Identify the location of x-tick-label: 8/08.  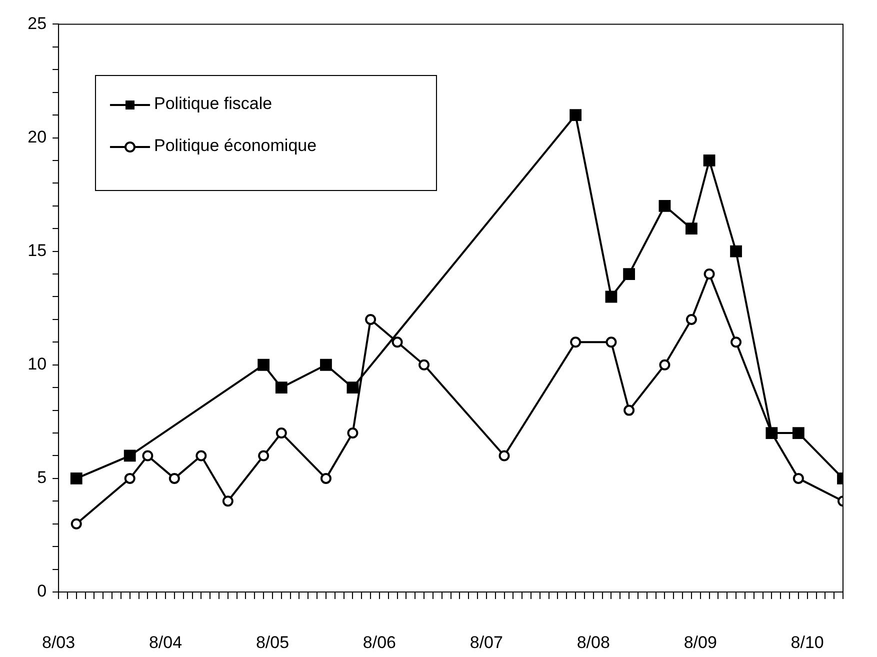
(593, 642).